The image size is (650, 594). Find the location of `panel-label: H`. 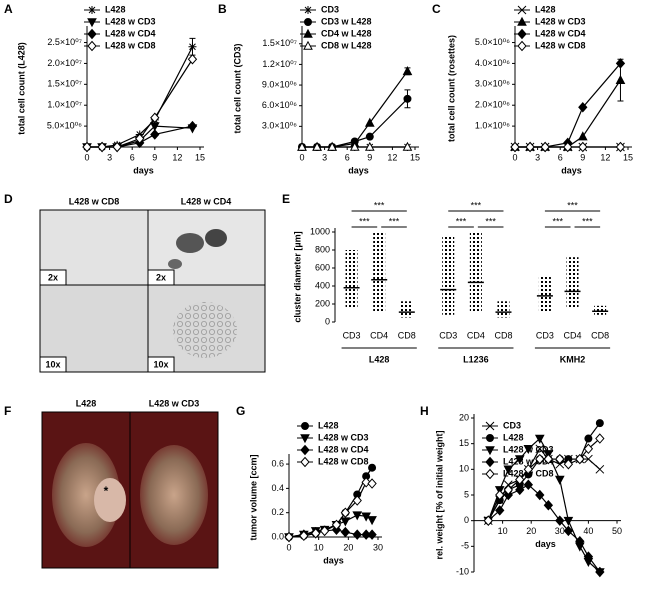

panel-label: H is located at coordinates (424, 411).